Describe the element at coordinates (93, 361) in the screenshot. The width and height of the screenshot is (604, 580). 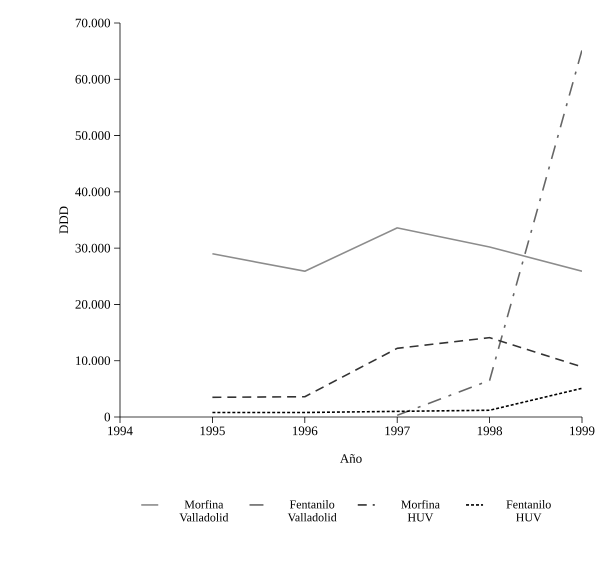
I see `y-tick-label: 10.000` at that location.